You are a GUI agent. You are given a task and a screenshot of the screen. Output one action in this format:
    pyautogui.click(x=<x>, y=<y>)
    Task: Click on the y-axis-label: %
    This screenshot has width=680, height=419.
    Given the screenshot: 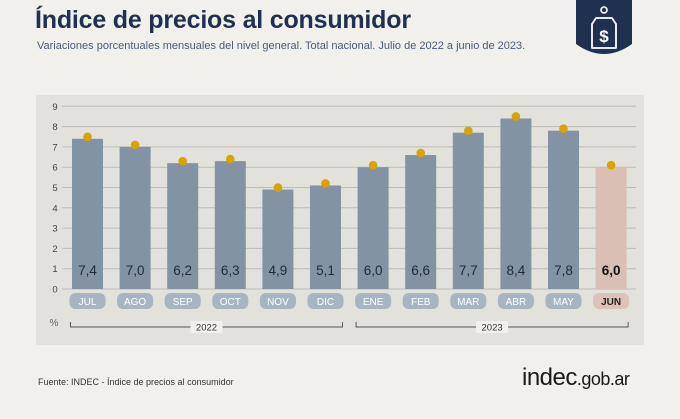 What is the action you would take?
    pyautogui.click(x=54, y=323)
    